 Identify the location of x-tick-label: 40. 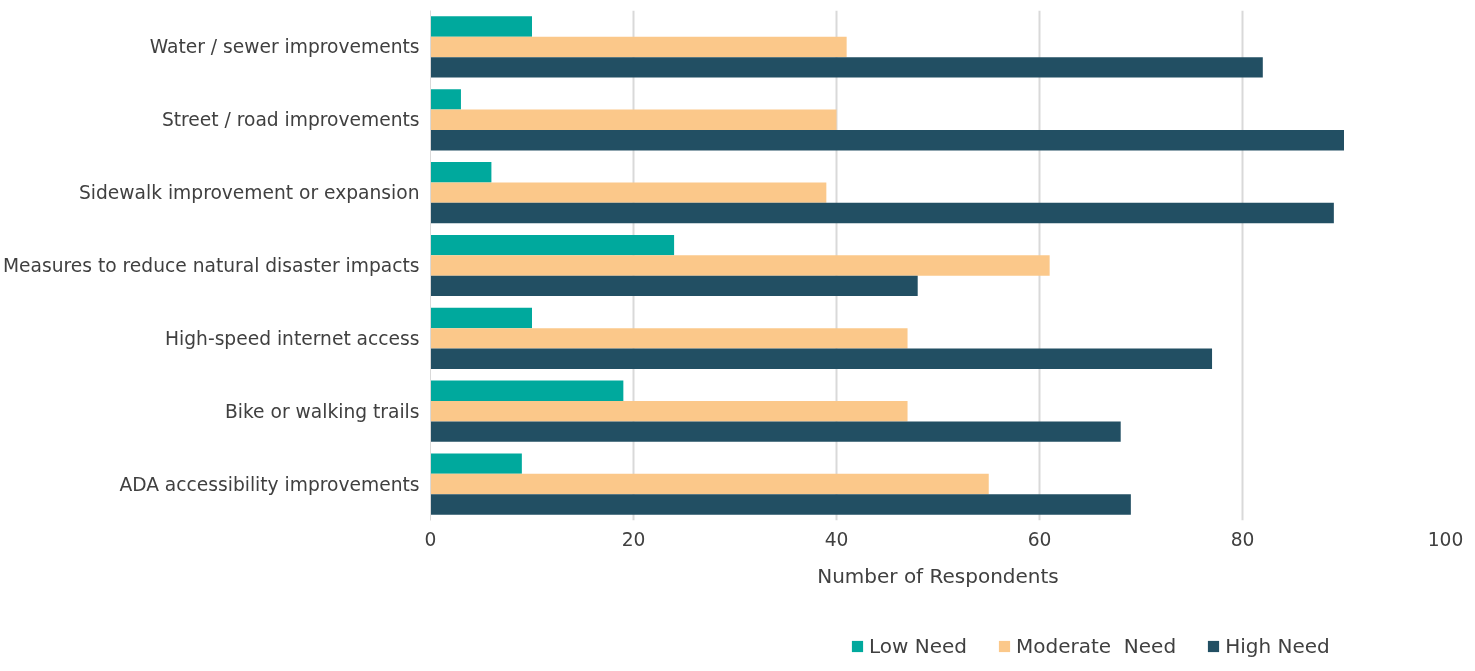
(836, 539).